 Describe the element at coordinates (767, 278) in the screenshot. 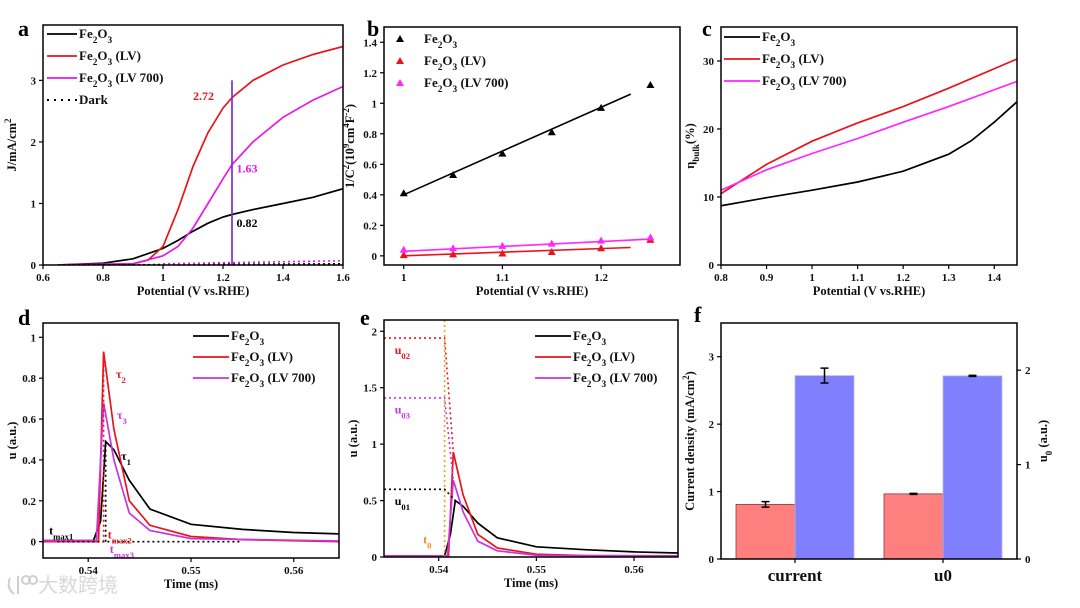

I see `x-tick-label: 0.9` at that location.